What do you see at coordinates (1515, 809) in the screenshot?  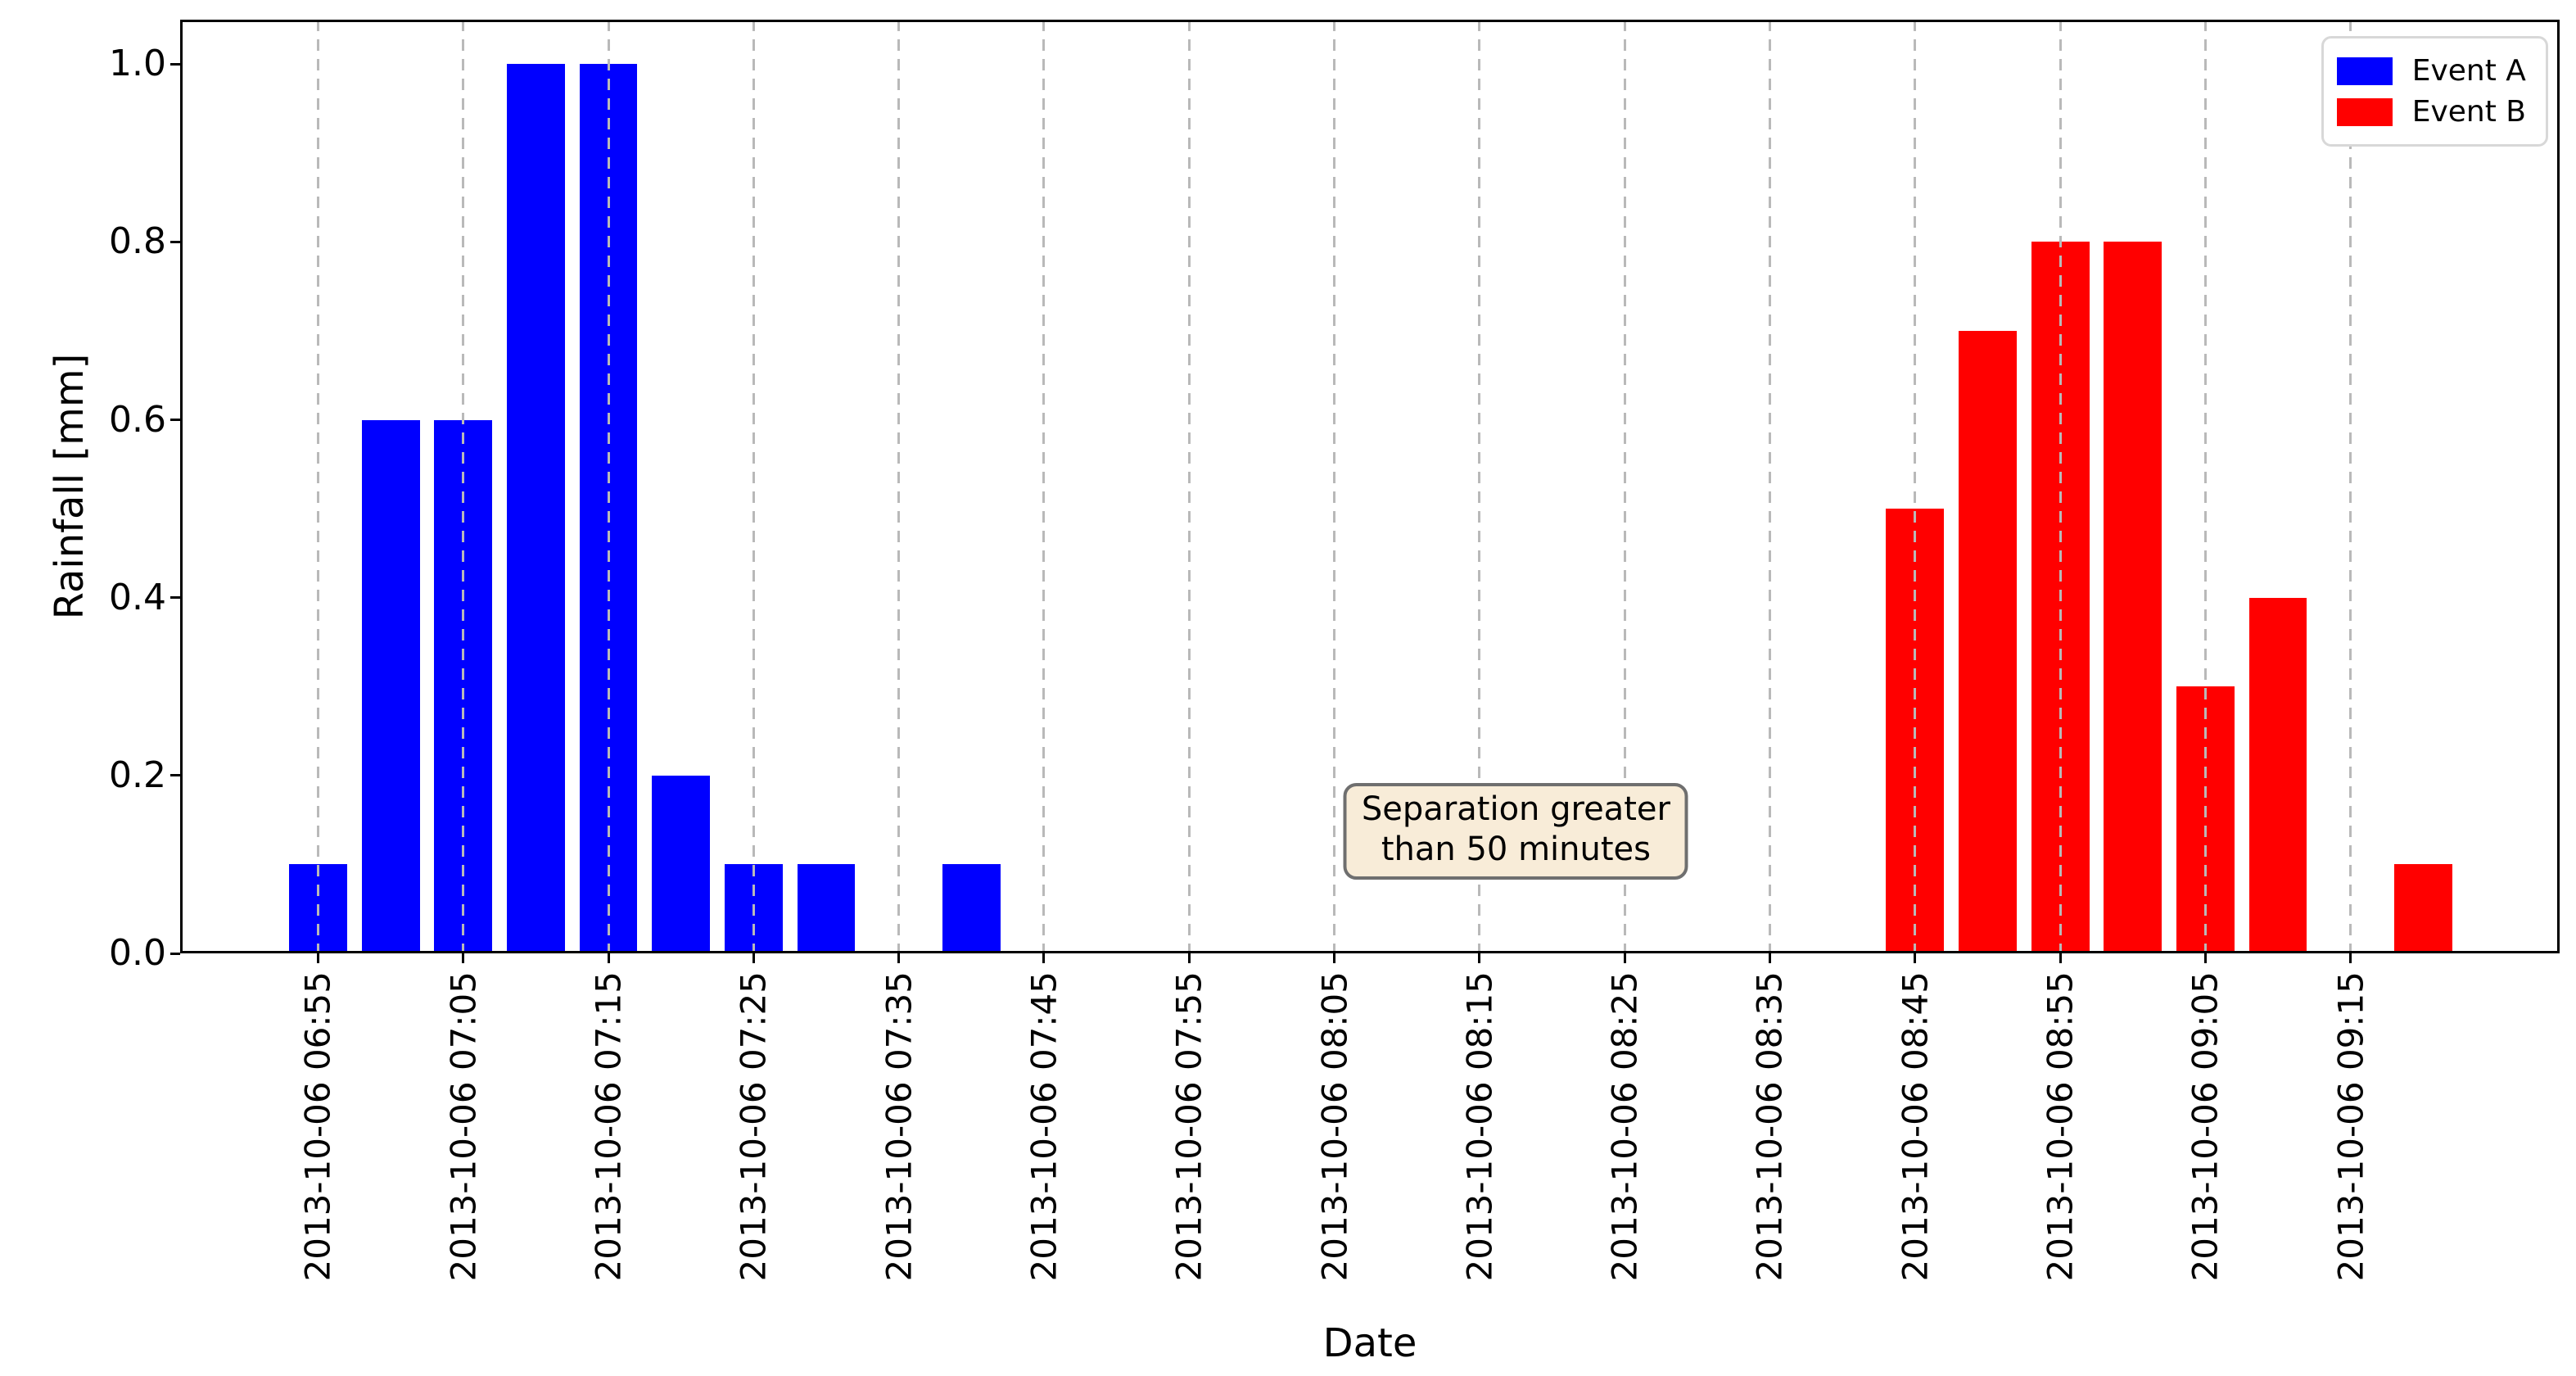 I see `annotation-line-1: Separation greater` at bounding box center [1515, 809].